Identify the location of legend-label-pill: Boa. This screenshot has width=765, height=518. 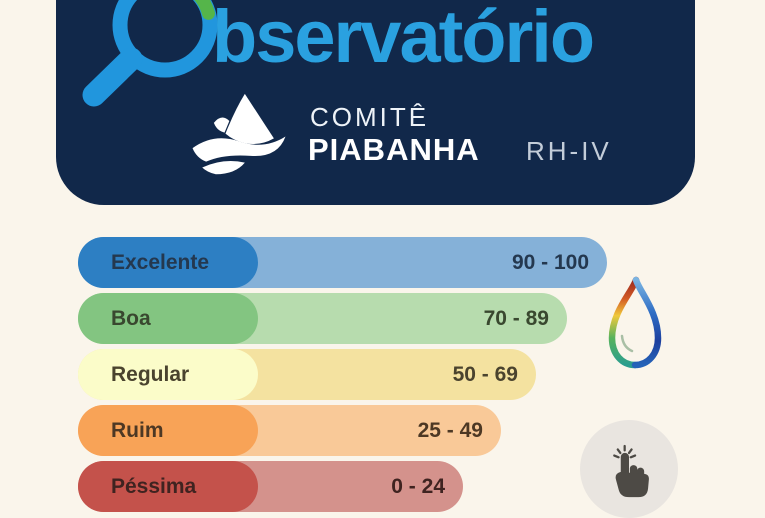
(168, 318).